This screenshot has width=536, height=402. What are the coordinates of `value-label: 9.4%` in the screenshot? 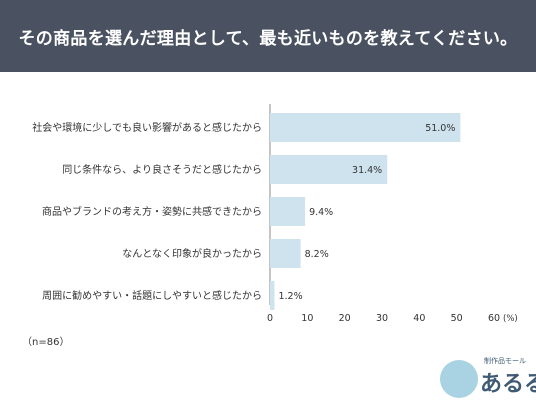 It's located at (321, 212).